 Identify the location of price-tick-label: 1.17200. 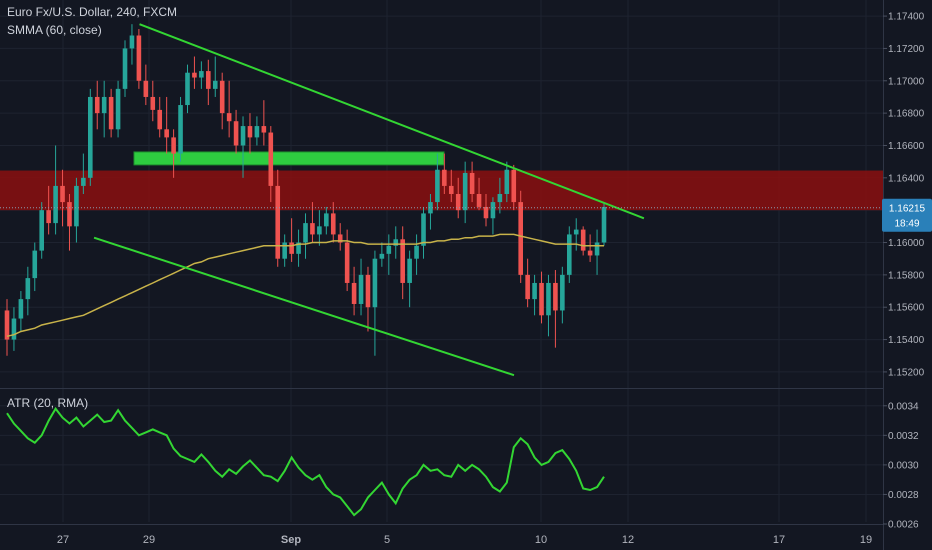
(906, 49).